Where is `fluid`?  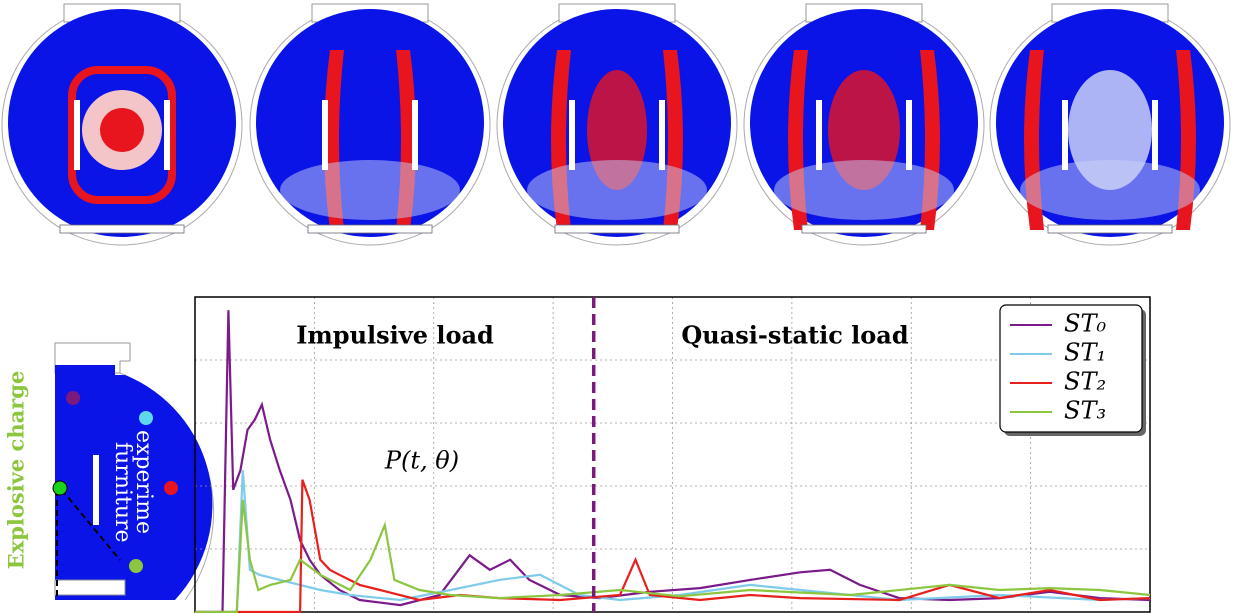
fluid is located at coordinates (134, 482).